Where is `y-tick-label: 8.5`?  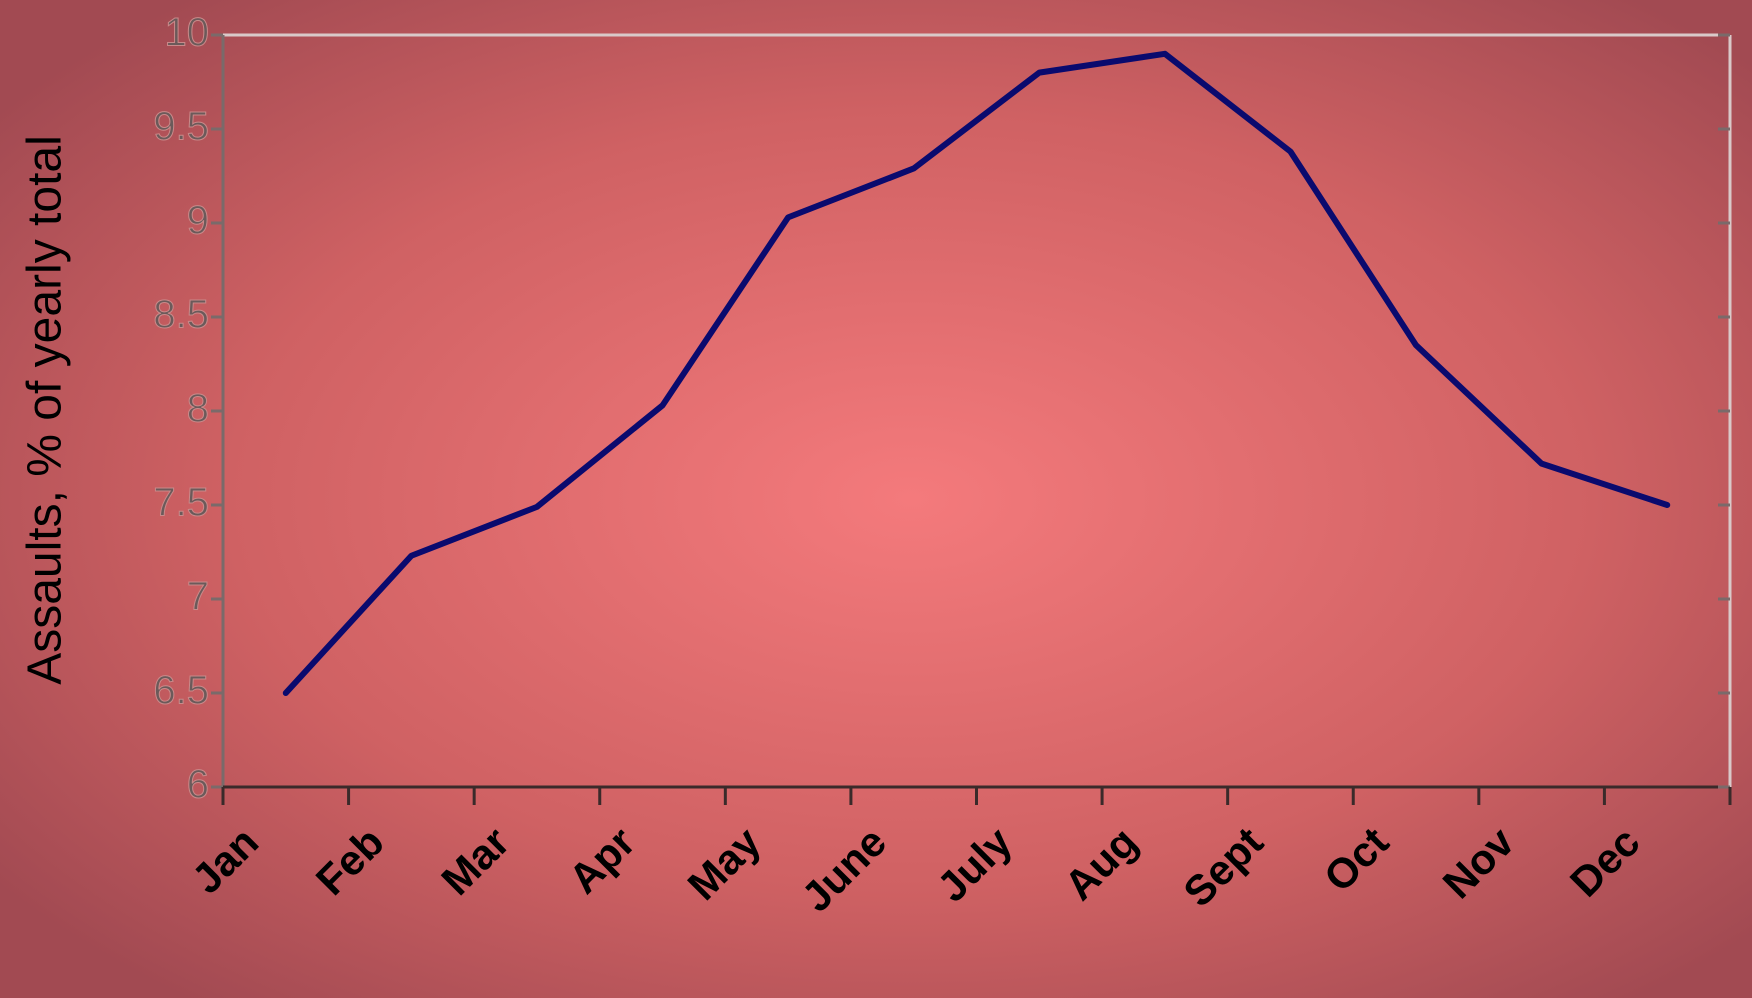
y-tick-label: 8.5 is located at coordinates (181, 315).